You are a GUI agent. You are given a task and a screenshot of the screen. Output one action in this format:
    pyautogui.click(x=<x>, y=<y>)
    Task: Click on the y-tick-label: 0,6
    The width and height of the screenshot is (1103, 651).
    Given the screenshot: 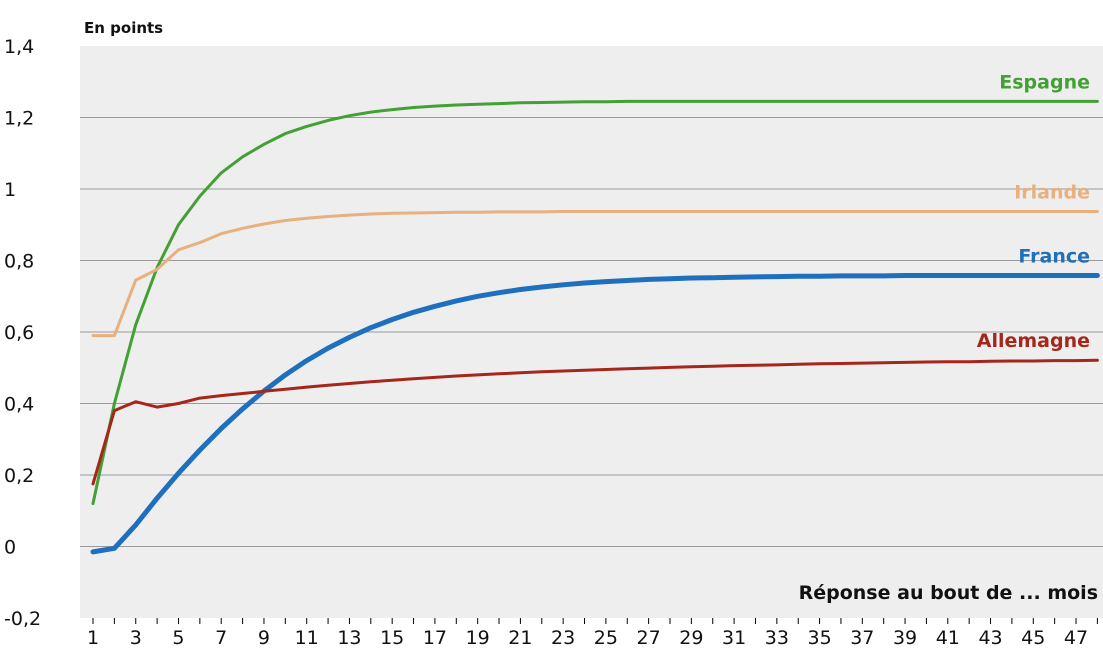 What is the action you would take?
    pyautogui.click(x=19, y=333)
    